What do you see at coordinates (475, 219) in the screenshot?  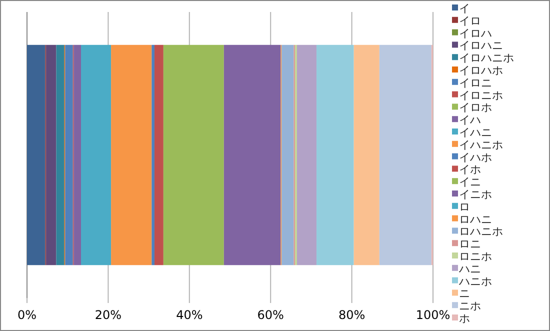 I see `legend-label: ロハニ` at bounding box center [475, 219].